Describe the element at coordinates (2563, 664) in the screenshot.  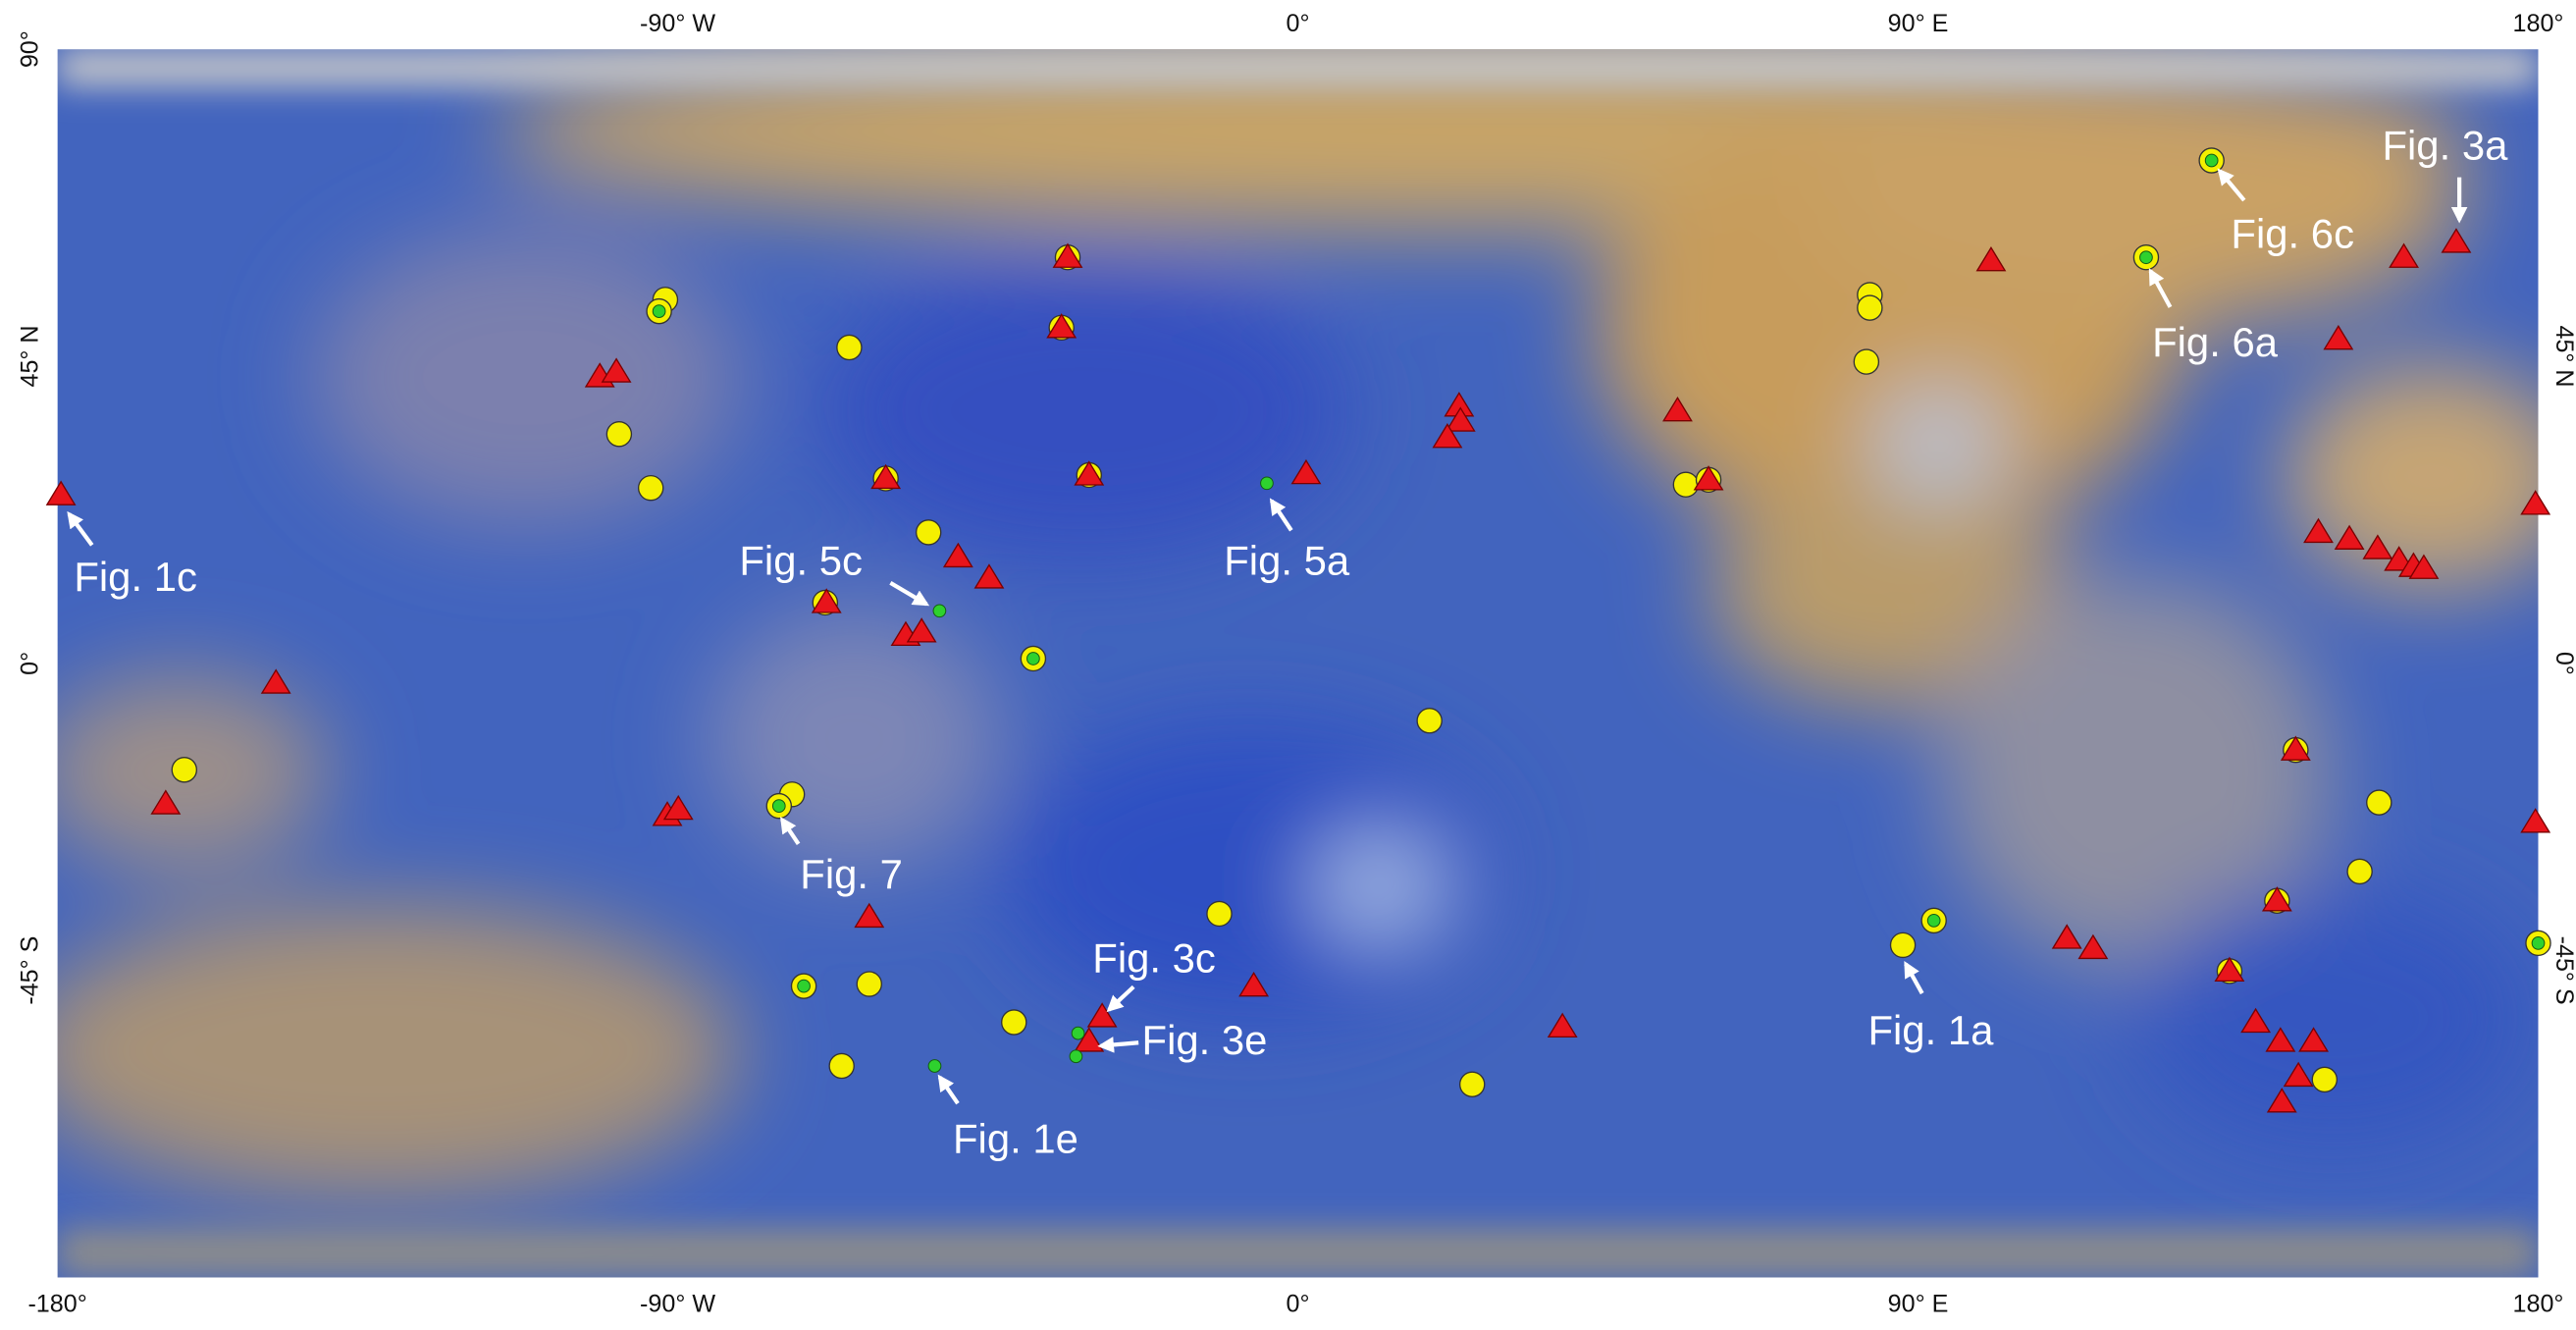
I see `right-tick-label: 0°` at that location.